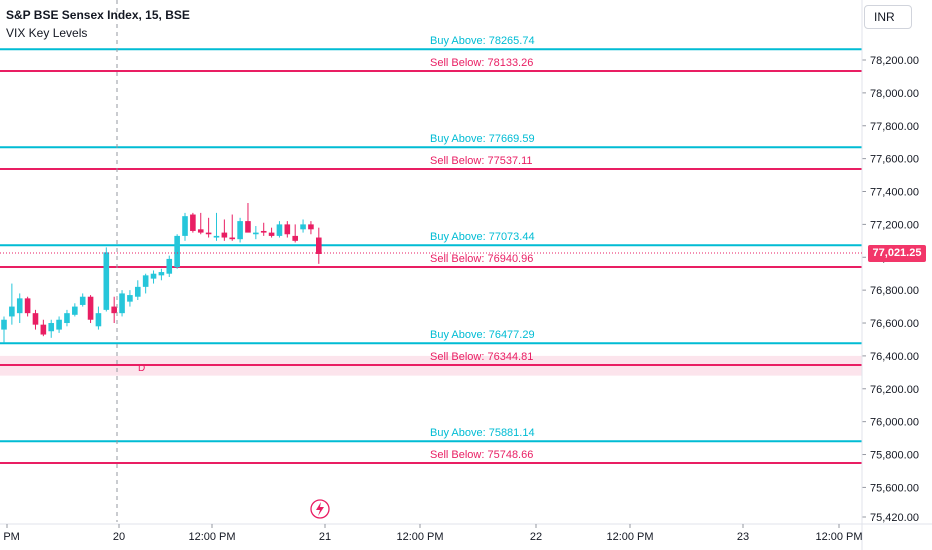 This screenshot has width=932, height=550. I want to click on y-tick-label: 77,600.00, so click(894, 160).